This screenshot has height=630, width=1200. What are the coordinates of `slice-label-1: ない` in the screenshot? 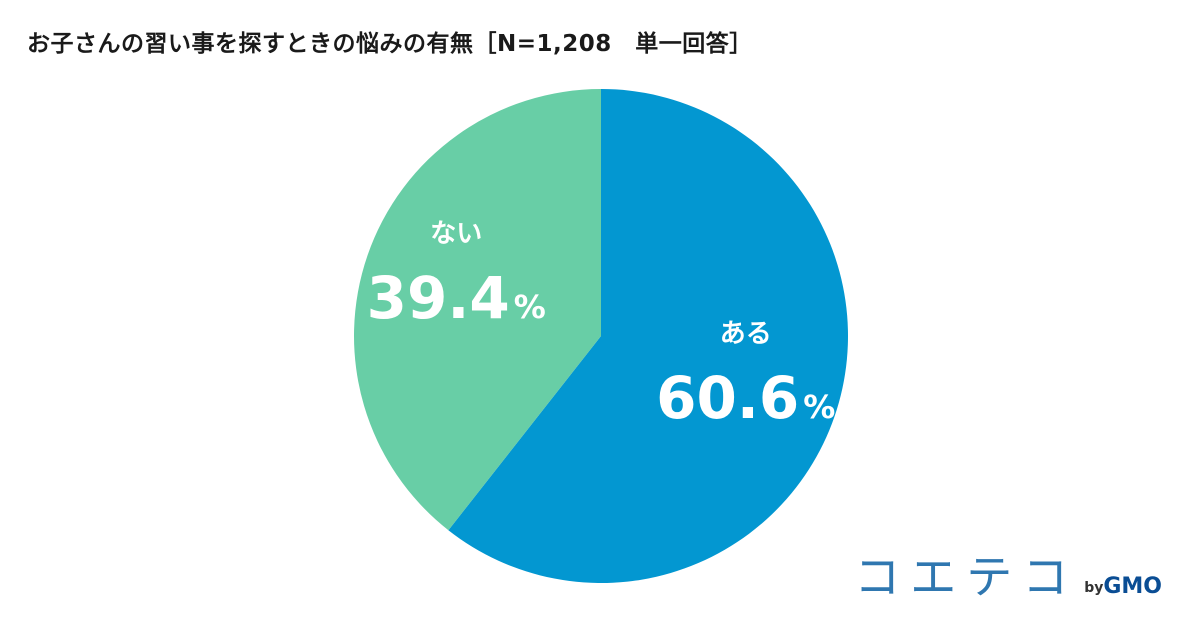 It's located at (456, 234).